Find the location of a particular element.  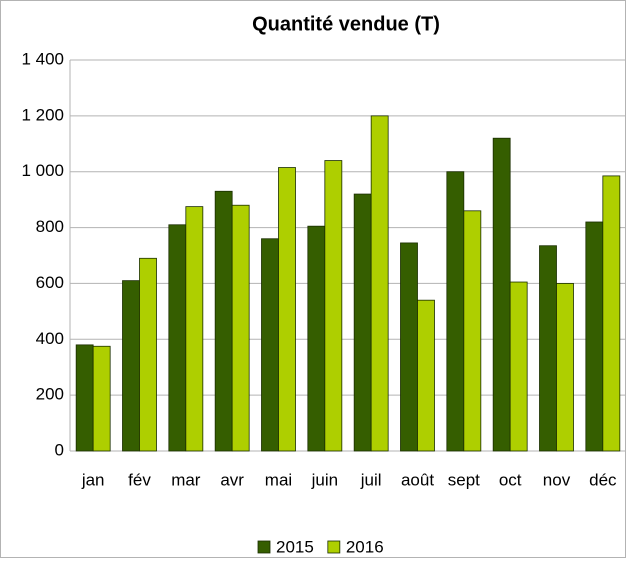

y-tick-label: 1 000 is located at coordinates (42, 170).